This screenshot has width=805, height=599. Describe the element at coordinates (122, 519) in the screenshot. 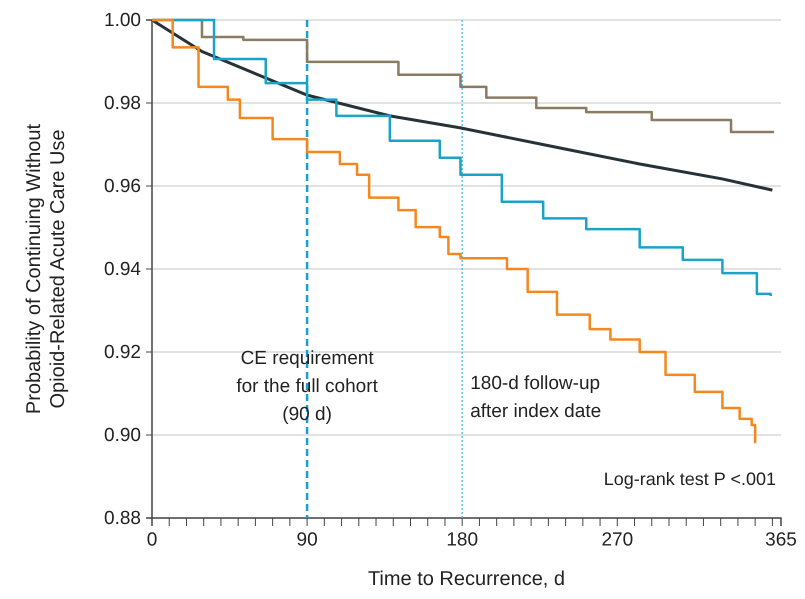

I see `y-tick-label: 0.88` at that location.